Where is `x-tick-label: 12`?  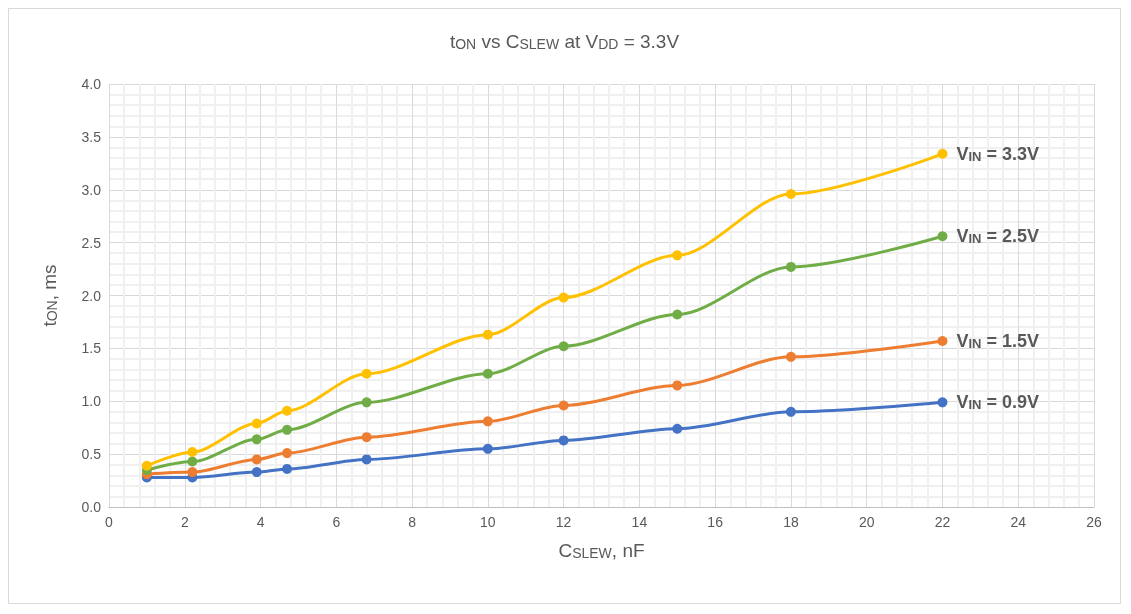 x-tick-label: 12 is located at coordinates (563, 522).